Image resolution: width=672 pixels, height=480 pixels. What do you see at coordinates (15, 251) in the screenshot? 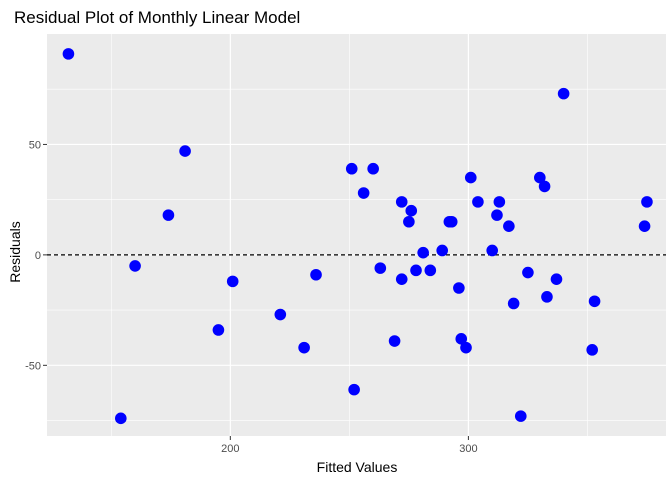
I see `y-axis-title: Residuals` at bounding box center [15, 251].